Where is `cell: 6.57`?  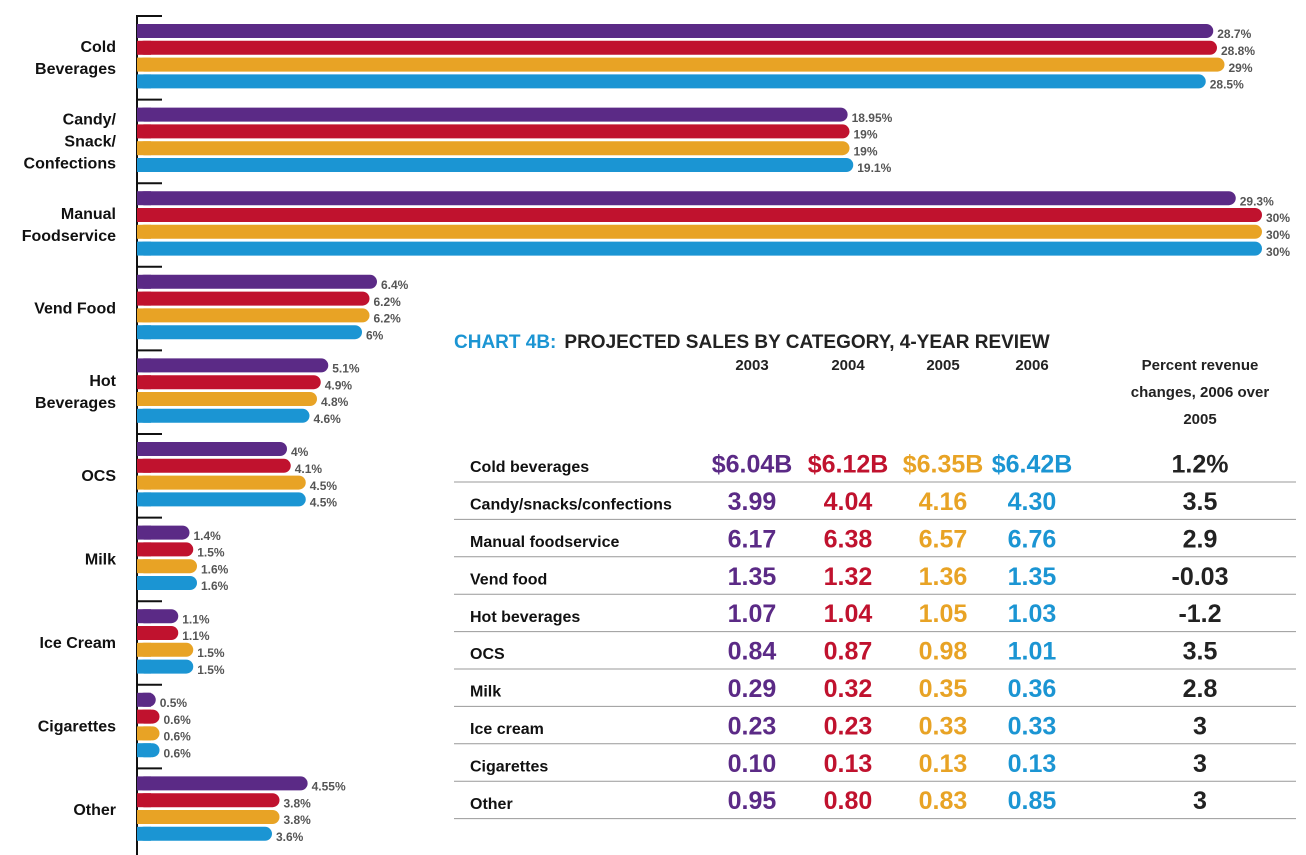
cell: 6.57 is located at coordinates (943, 539).